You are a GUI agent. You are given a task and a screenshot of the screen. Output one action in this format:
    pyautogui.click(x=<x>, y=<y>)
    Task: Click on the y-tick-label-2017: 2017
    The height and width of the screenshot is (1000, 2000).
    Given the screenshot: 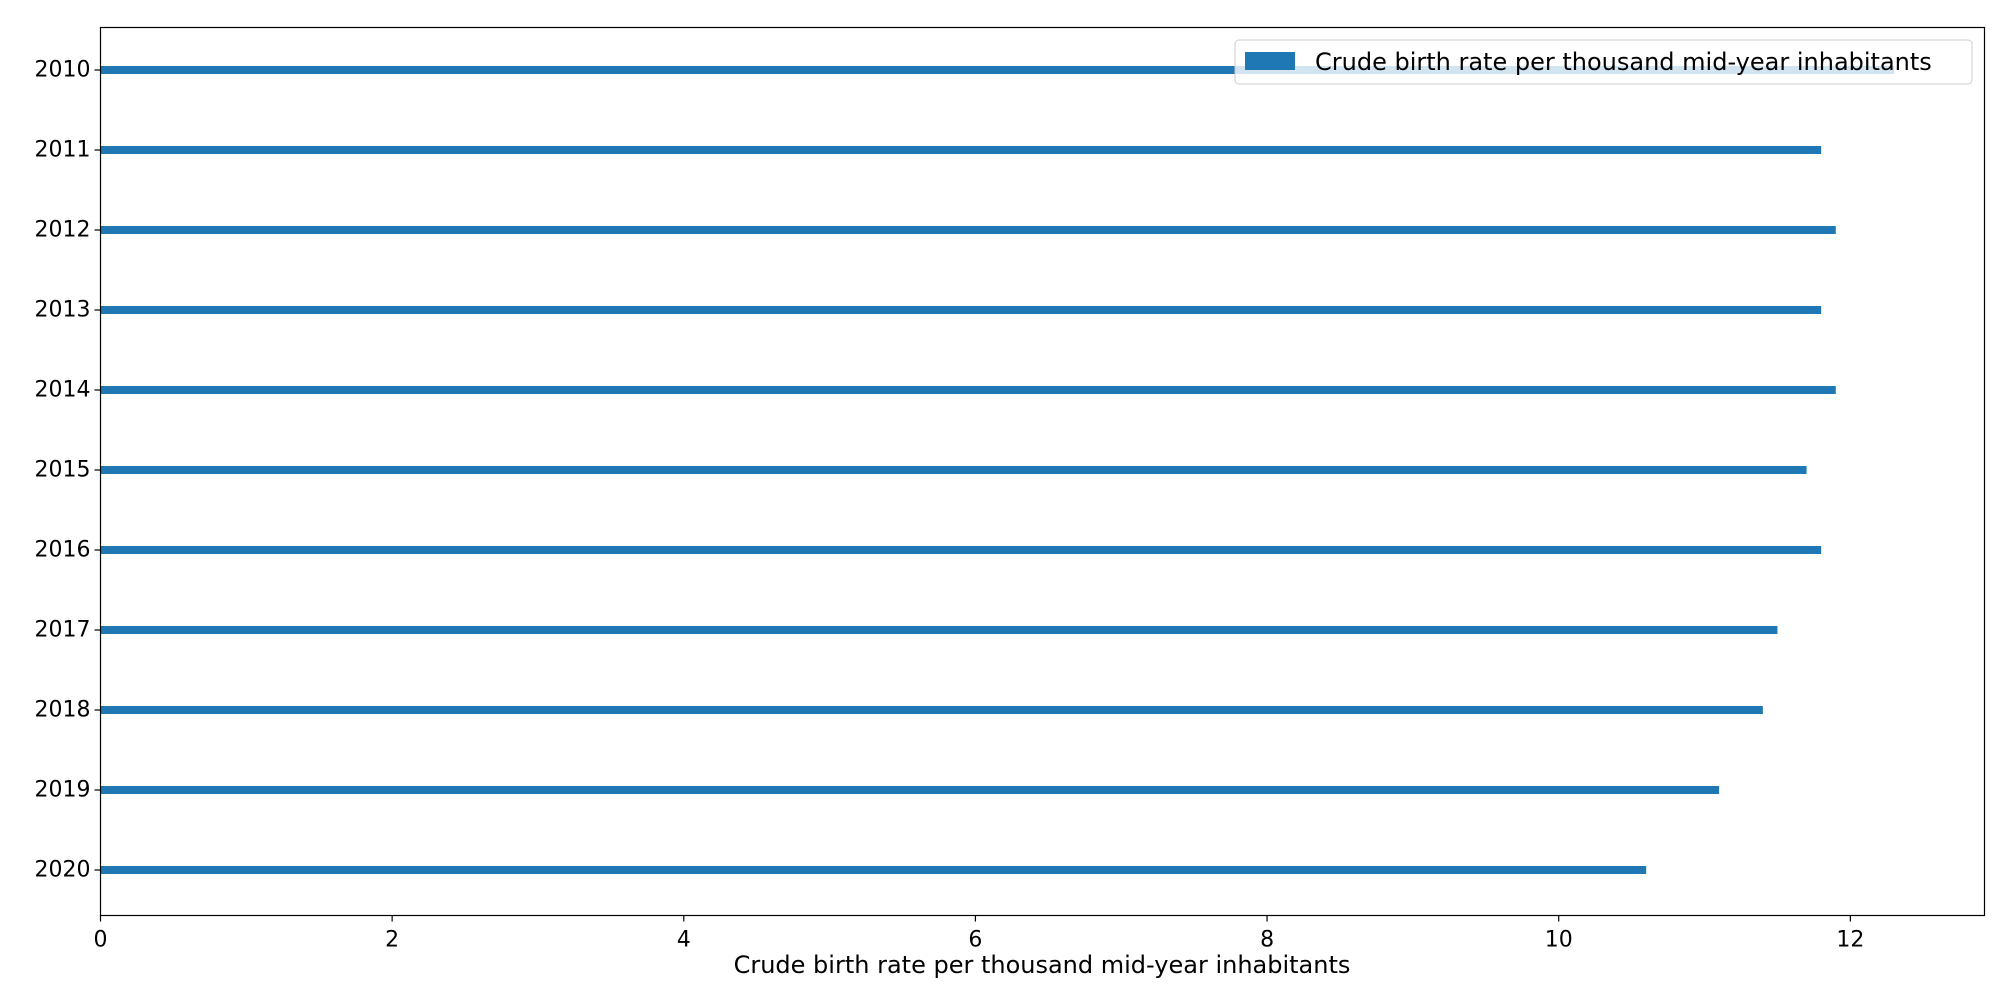 What is the action you would take?
    pyautogui.click(x=63, y=630)
    